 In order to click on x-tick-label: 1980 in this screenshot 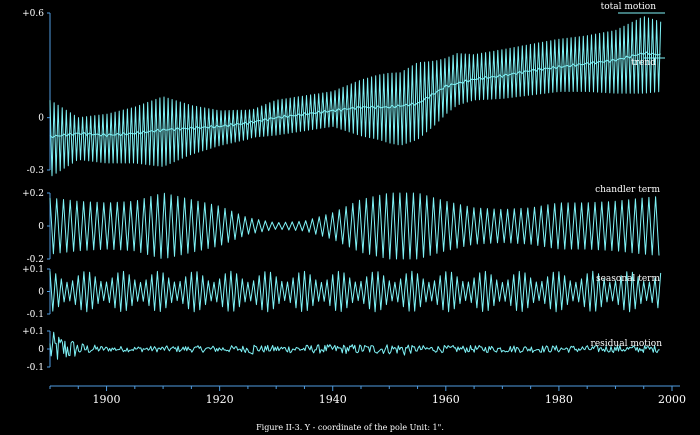, I will do `click(559, 399)`.